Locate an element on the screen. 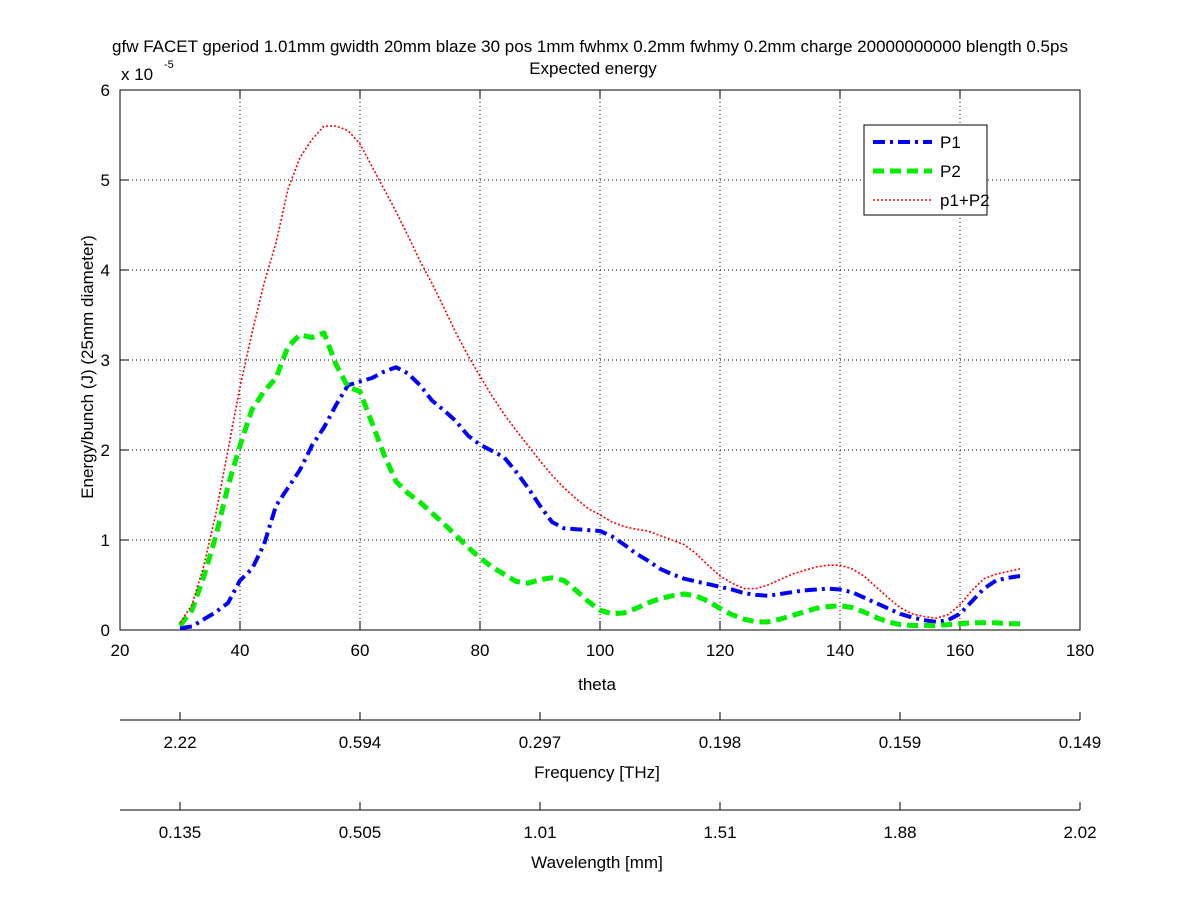 The image size is (1200, 901). y-exponent-label: x 10 -5 is located at coordinates (147, 71).